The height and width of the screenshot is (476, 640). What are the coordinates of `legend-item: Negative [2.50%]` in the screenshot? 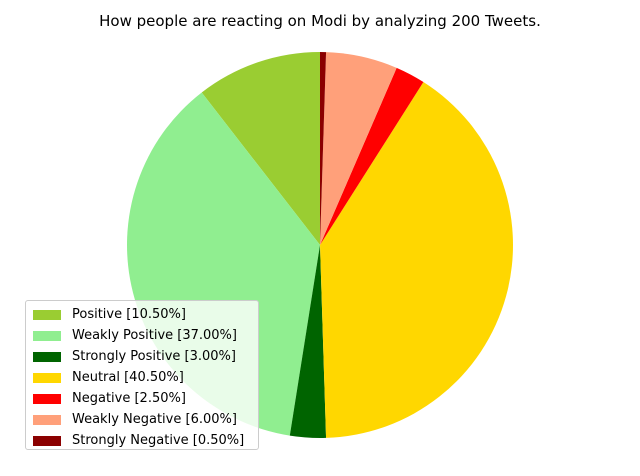 It's located at (145, 398).